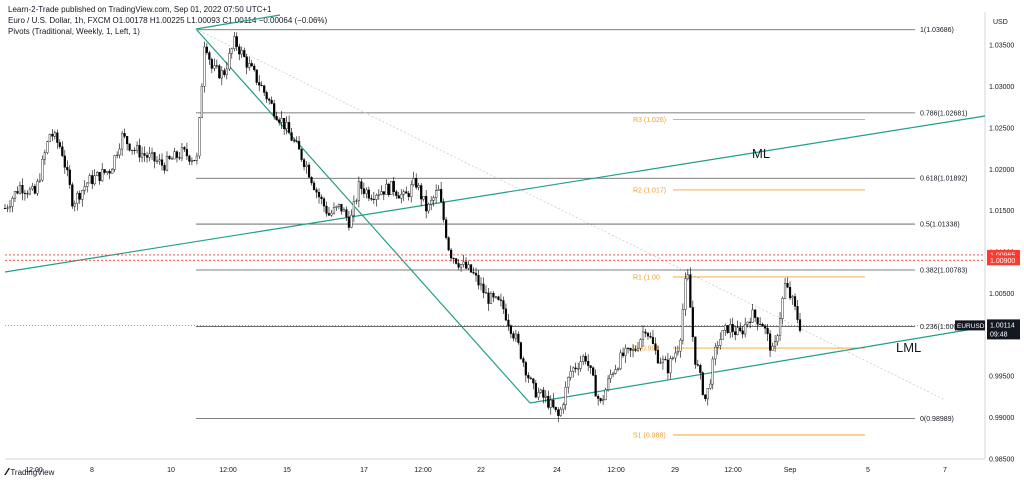 This screenshot has height=483, width=1024. What do you see at coordinates (908, 347) in the screenshot?
I see `trendline-annotation: LML` at bounding box center [908, 347].